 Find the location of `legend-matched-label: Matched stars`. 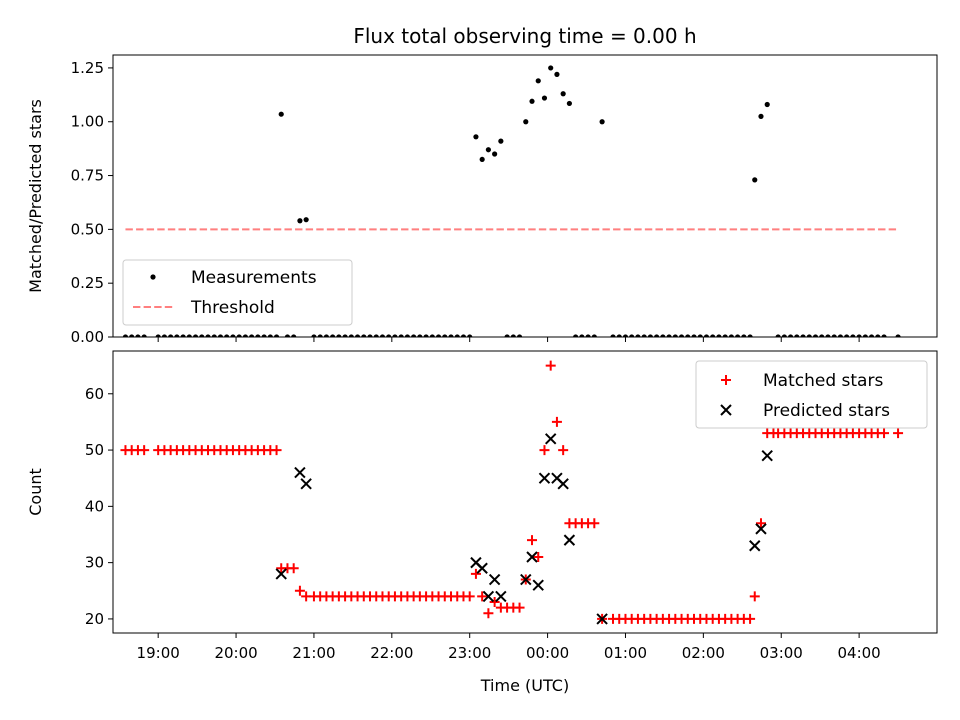

legend-matched-label: Matched stars is located at coordinates (823, 381).